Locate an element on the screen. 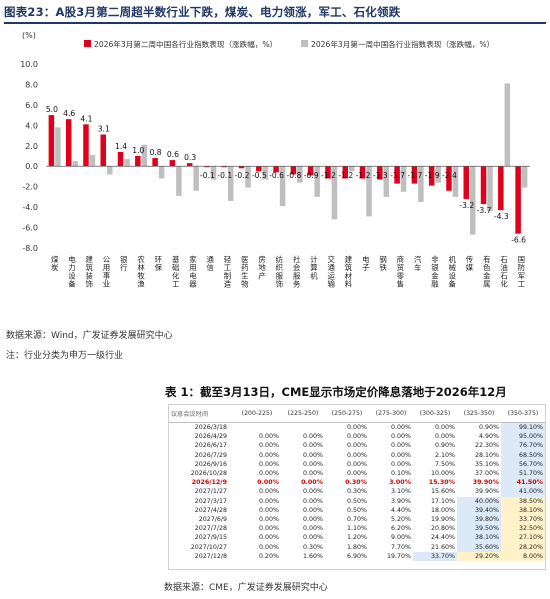  probability-cell: 18.00% is located at coordinates (442, 510).